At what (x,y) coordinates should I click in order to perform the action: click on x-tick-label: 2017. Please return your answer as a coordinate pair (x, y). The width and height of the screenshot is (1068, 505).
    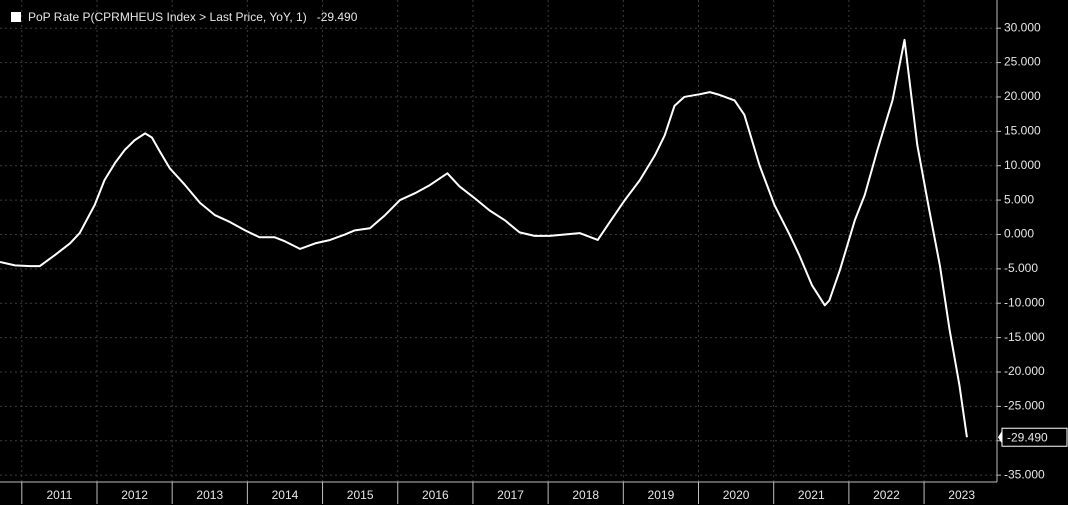
    Looking at the image, I should click on (510, 495).